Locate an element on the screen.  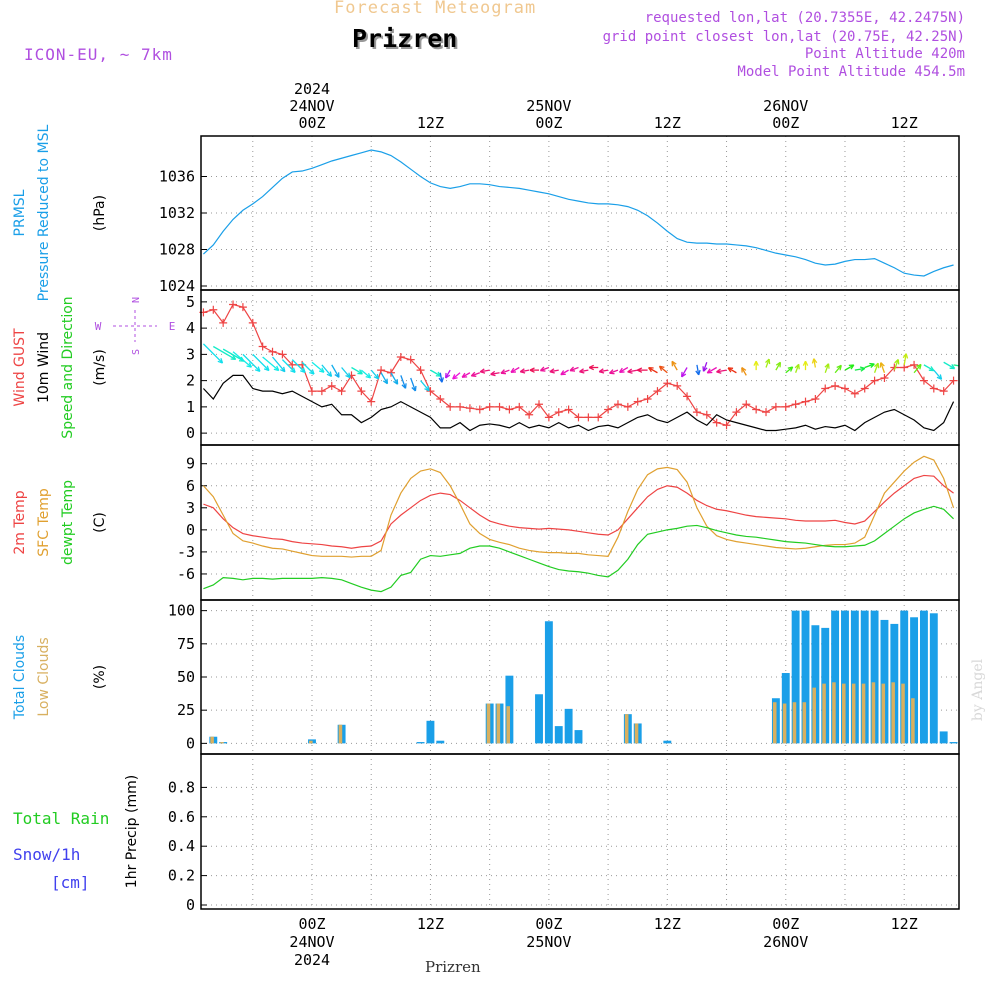
compass-rose: N S E W is located at coordinates (135, 326).